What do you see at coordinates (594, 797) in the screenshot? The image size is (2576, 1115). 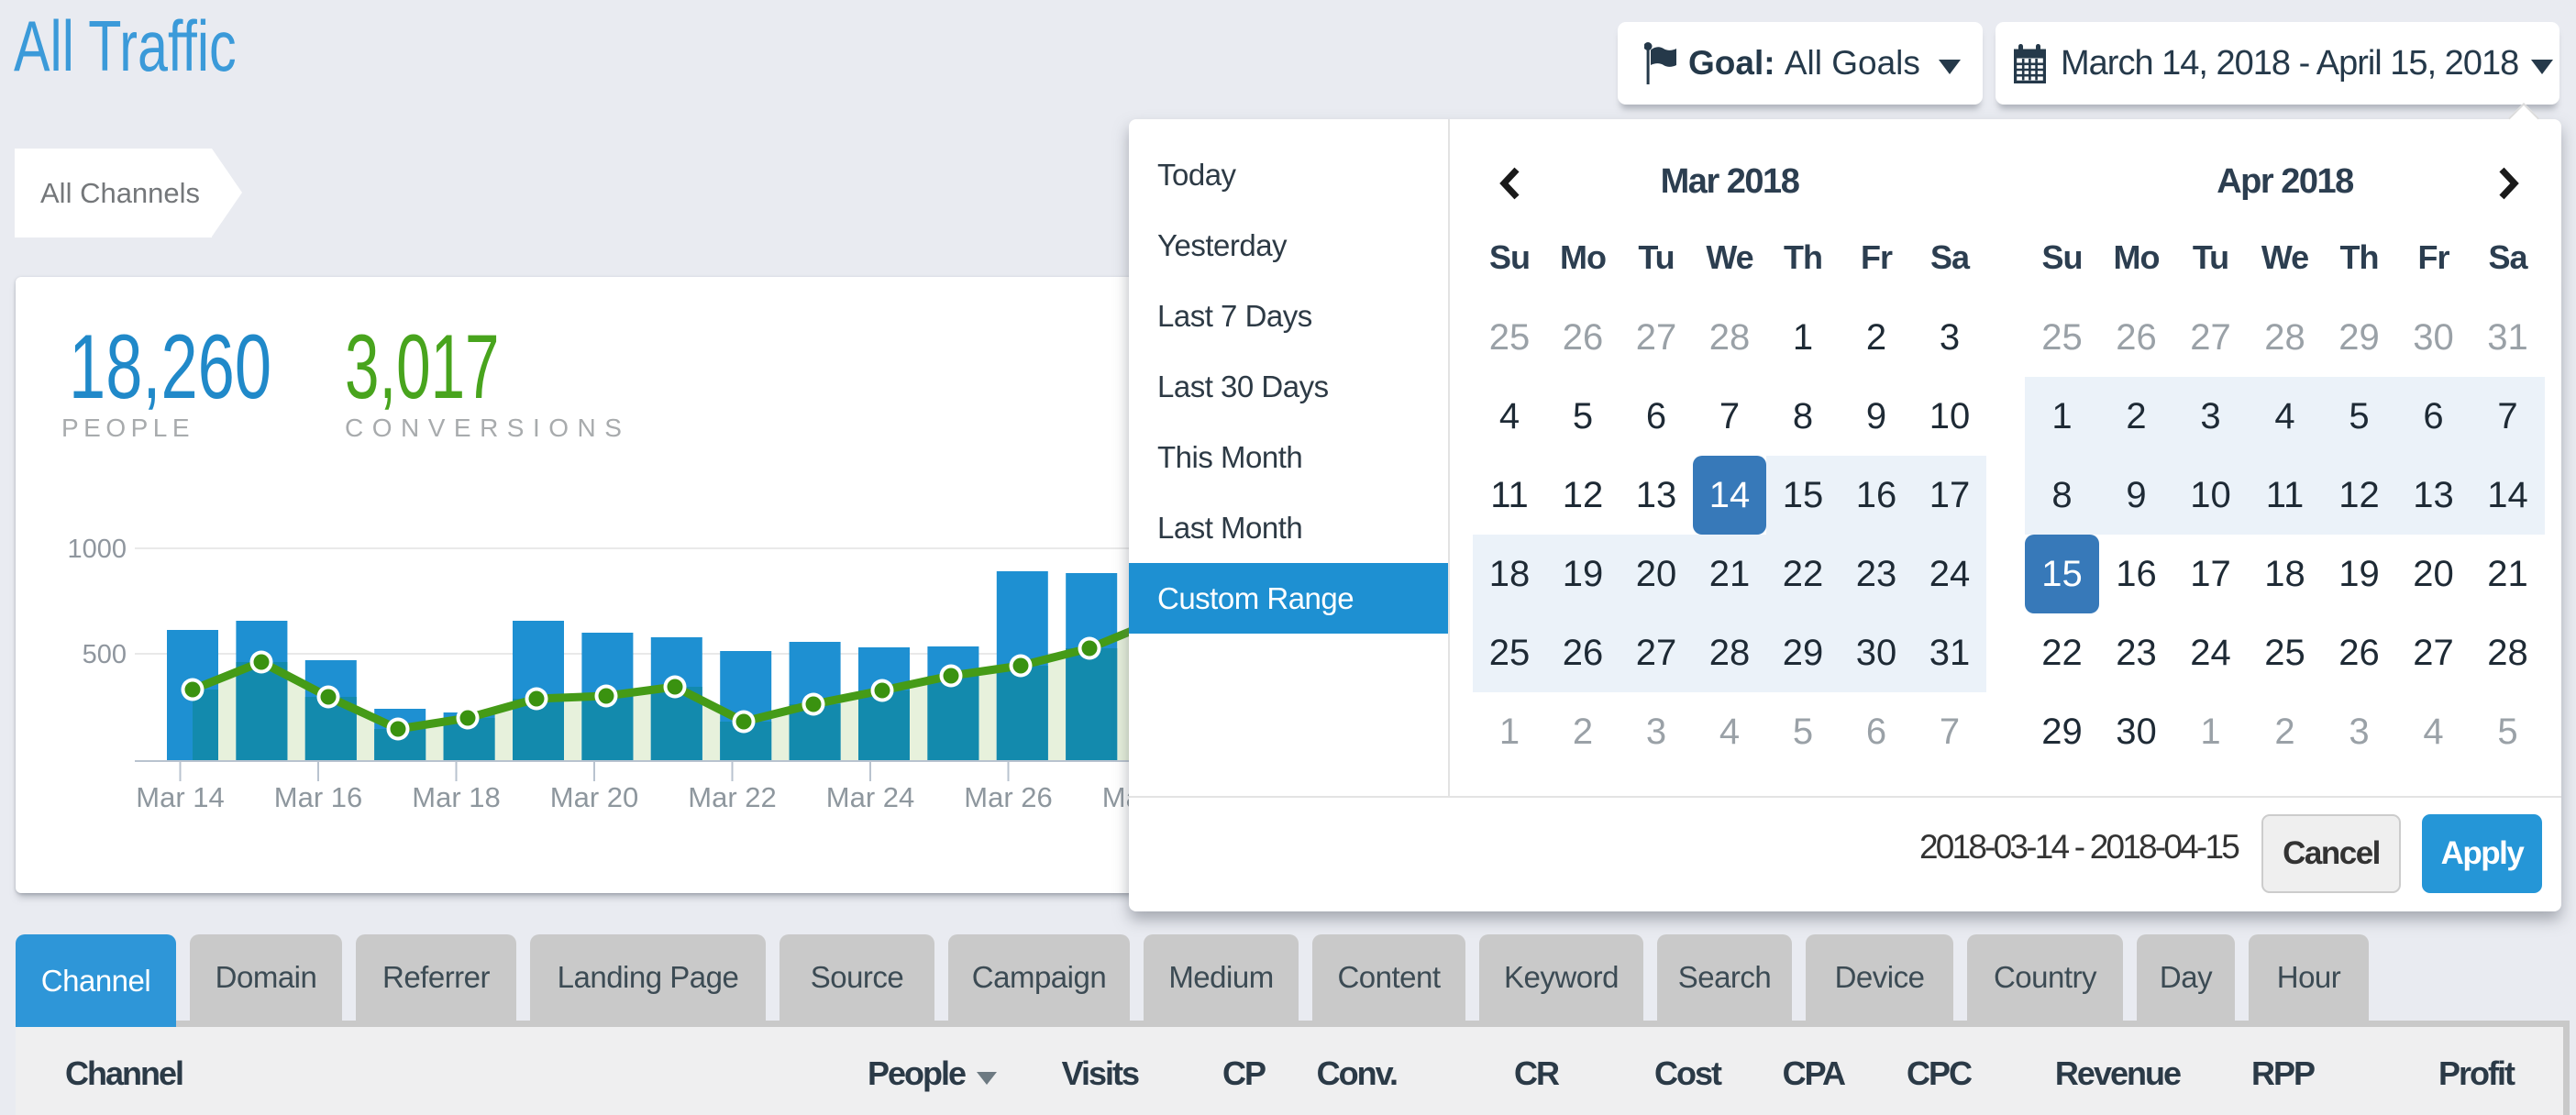 I see `svg-text: Mar 20` at bounding box center [594, 797].